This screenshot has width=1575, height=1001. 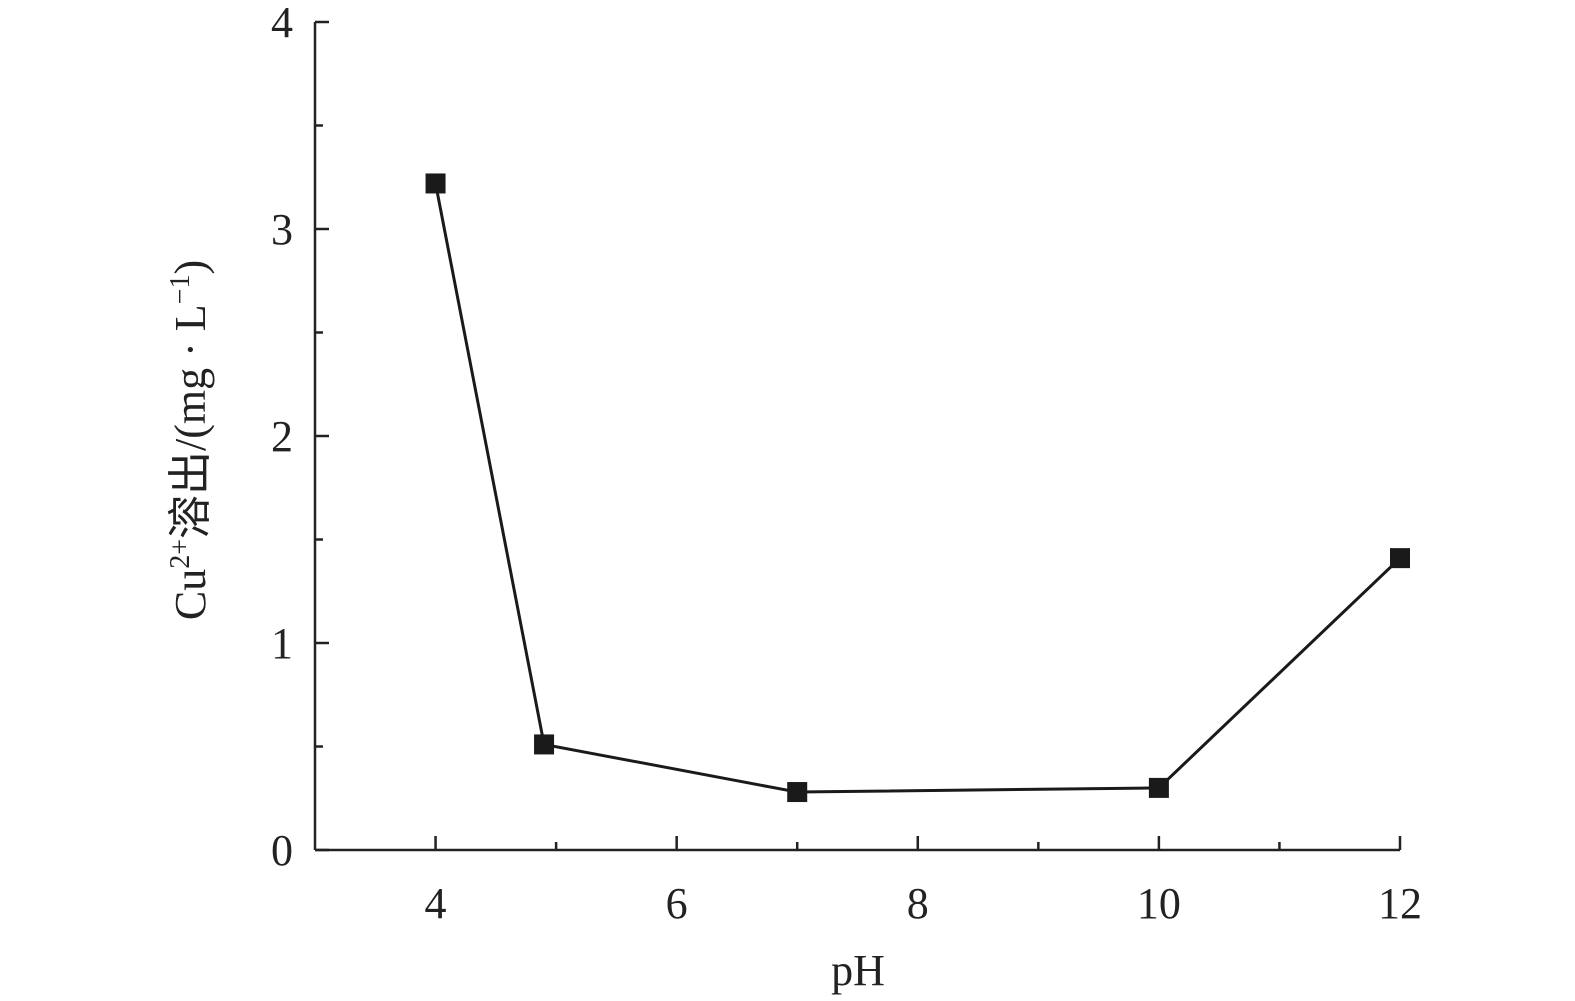 What do you see at coordinates (677, 903) in the screenshot?
I see `x-tick-label: 6` at bounding box center [677, 903].